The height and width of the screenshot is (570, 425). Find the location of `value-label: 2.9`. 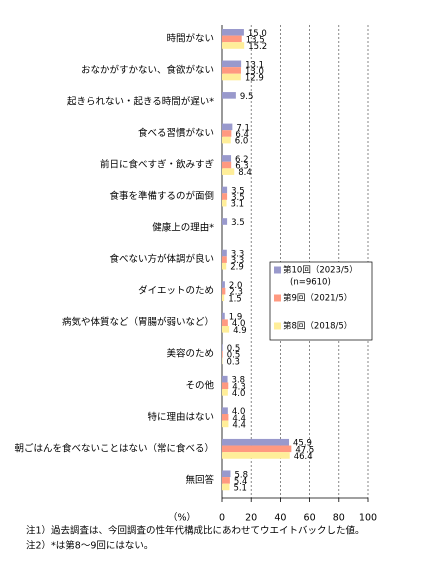

value-label: 2.9 is located at coordinates (237, 268).